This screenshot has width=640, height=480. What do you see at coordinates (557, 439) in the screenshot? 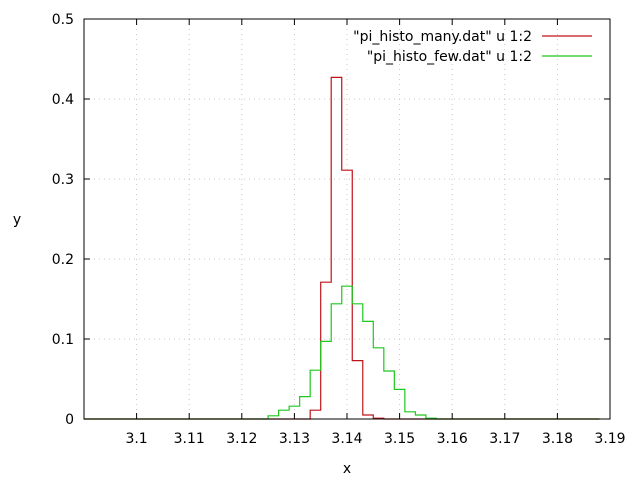
I see `x-tick-label: 3.18` at bounding box center [557, 439].